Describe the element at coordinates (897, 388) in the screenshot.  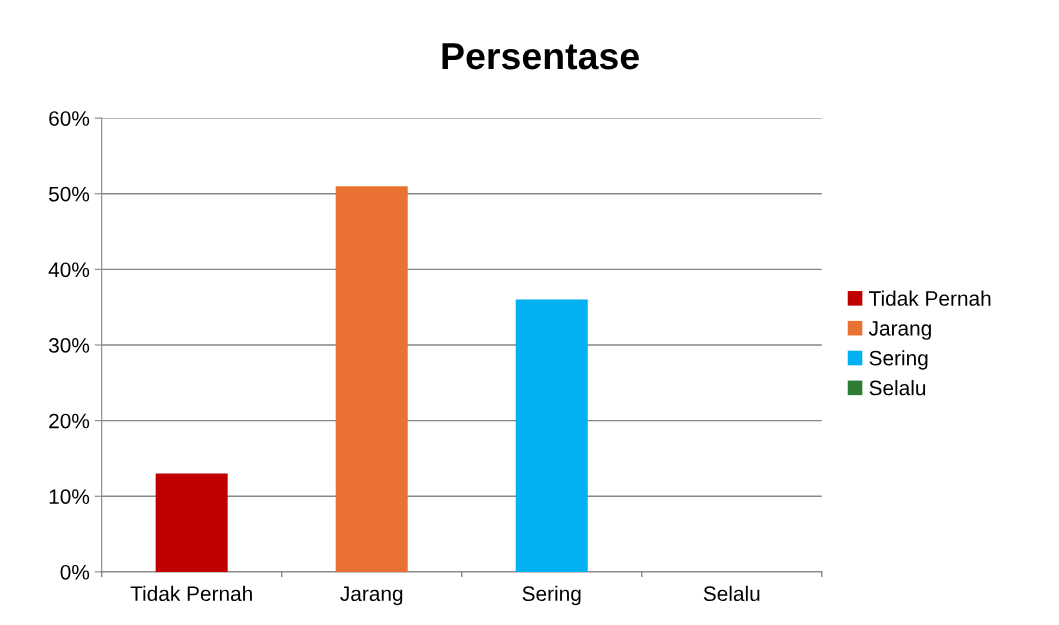
I see `legend-label: Selalu` at that location.